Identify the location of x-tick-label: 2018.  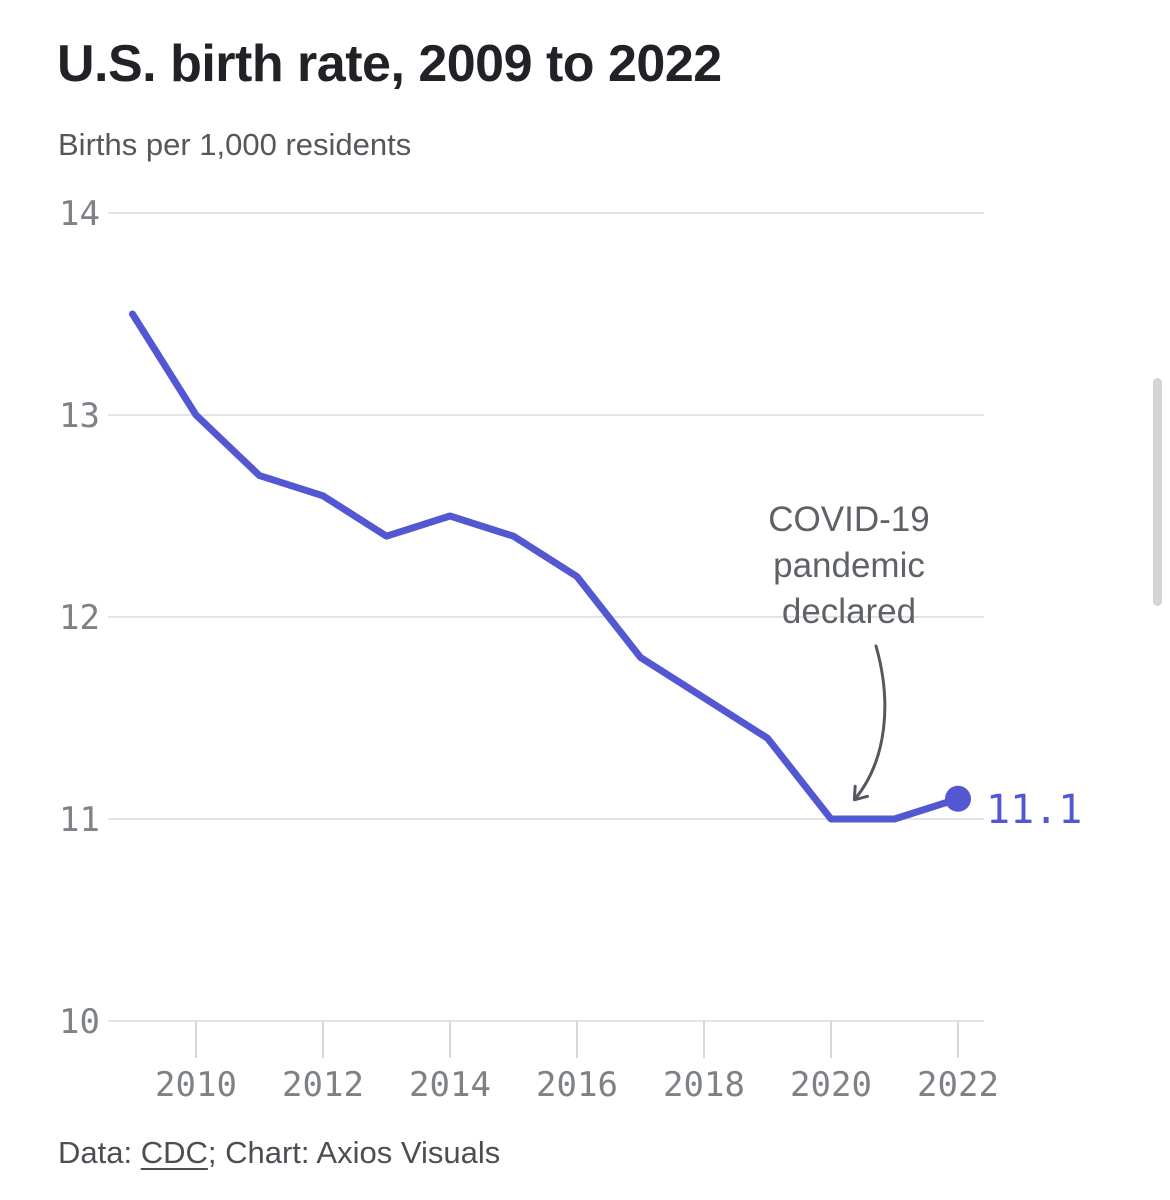
(704, 1085).